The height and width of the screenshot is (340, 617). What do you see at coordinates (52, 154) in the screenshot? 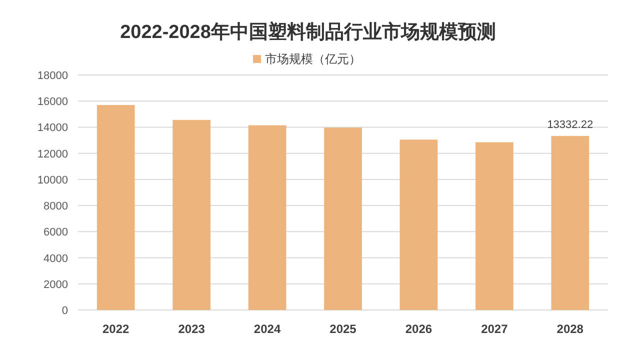
I see `y-tick-label: 12000` at bounding box center [52, 154].